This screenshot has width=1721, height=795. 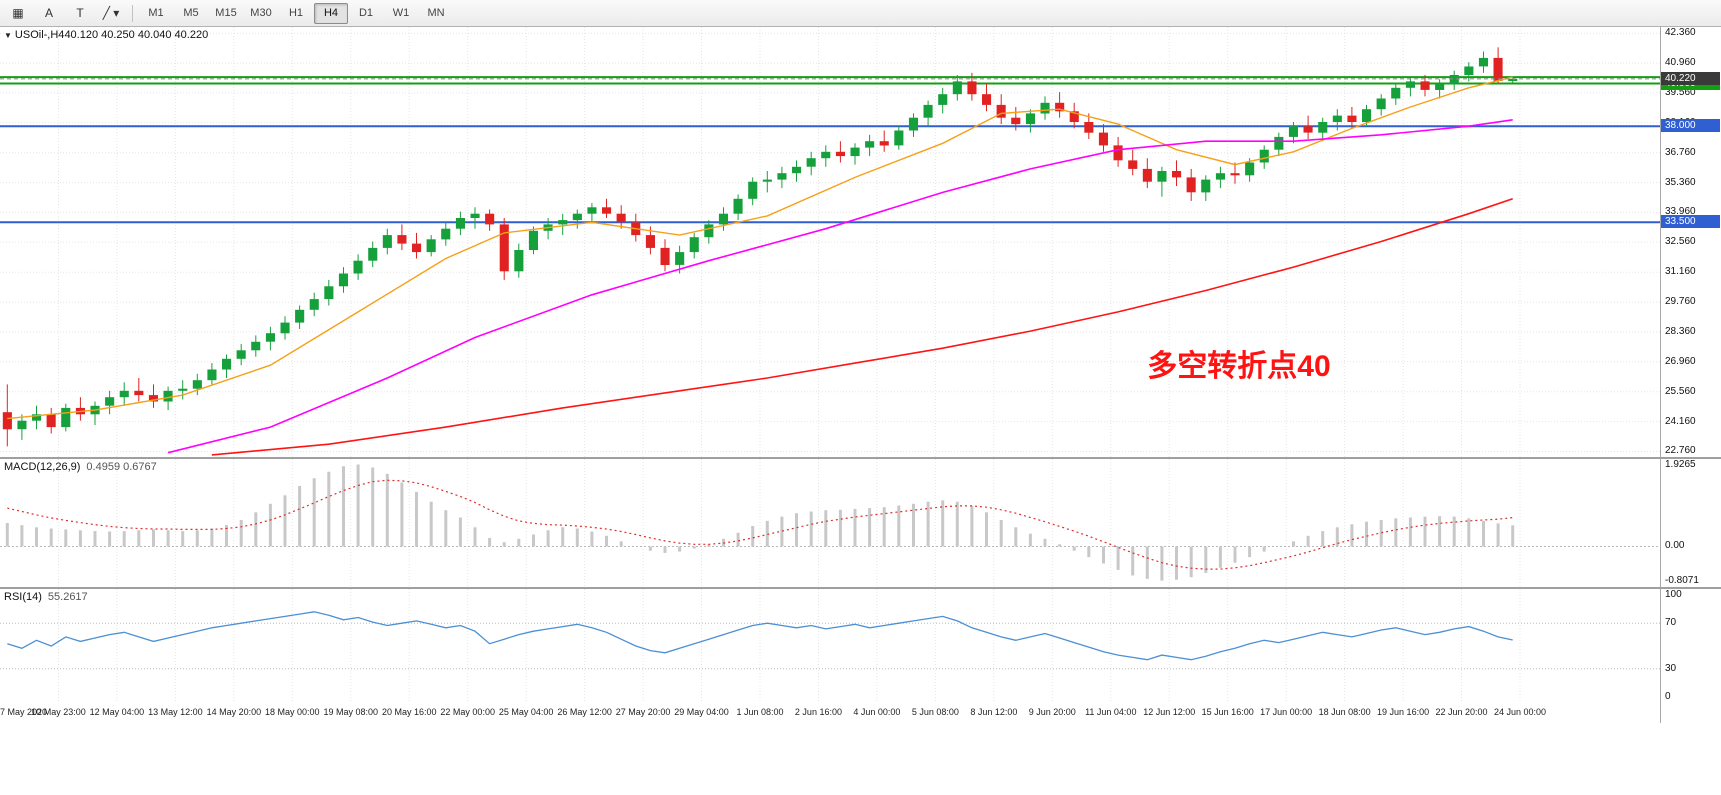 What do you see at coordinates (111, 13) in the screenshot?
I see `drawing-tools-button: ╱ ▾` at bounding box center [111, 13].